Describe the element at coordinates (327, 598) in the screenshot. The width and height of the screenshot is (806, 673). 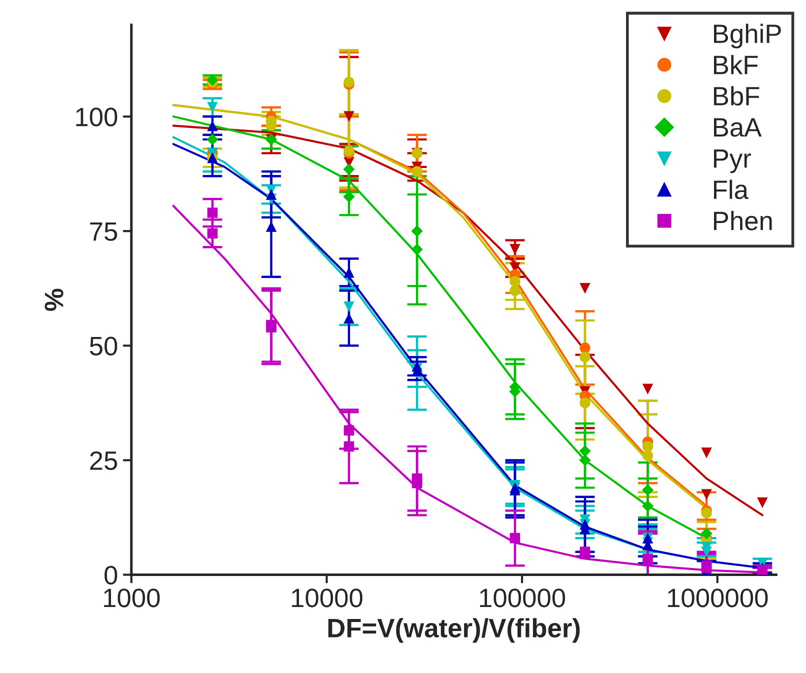
I see `x-tick-label: 10000` at that location.